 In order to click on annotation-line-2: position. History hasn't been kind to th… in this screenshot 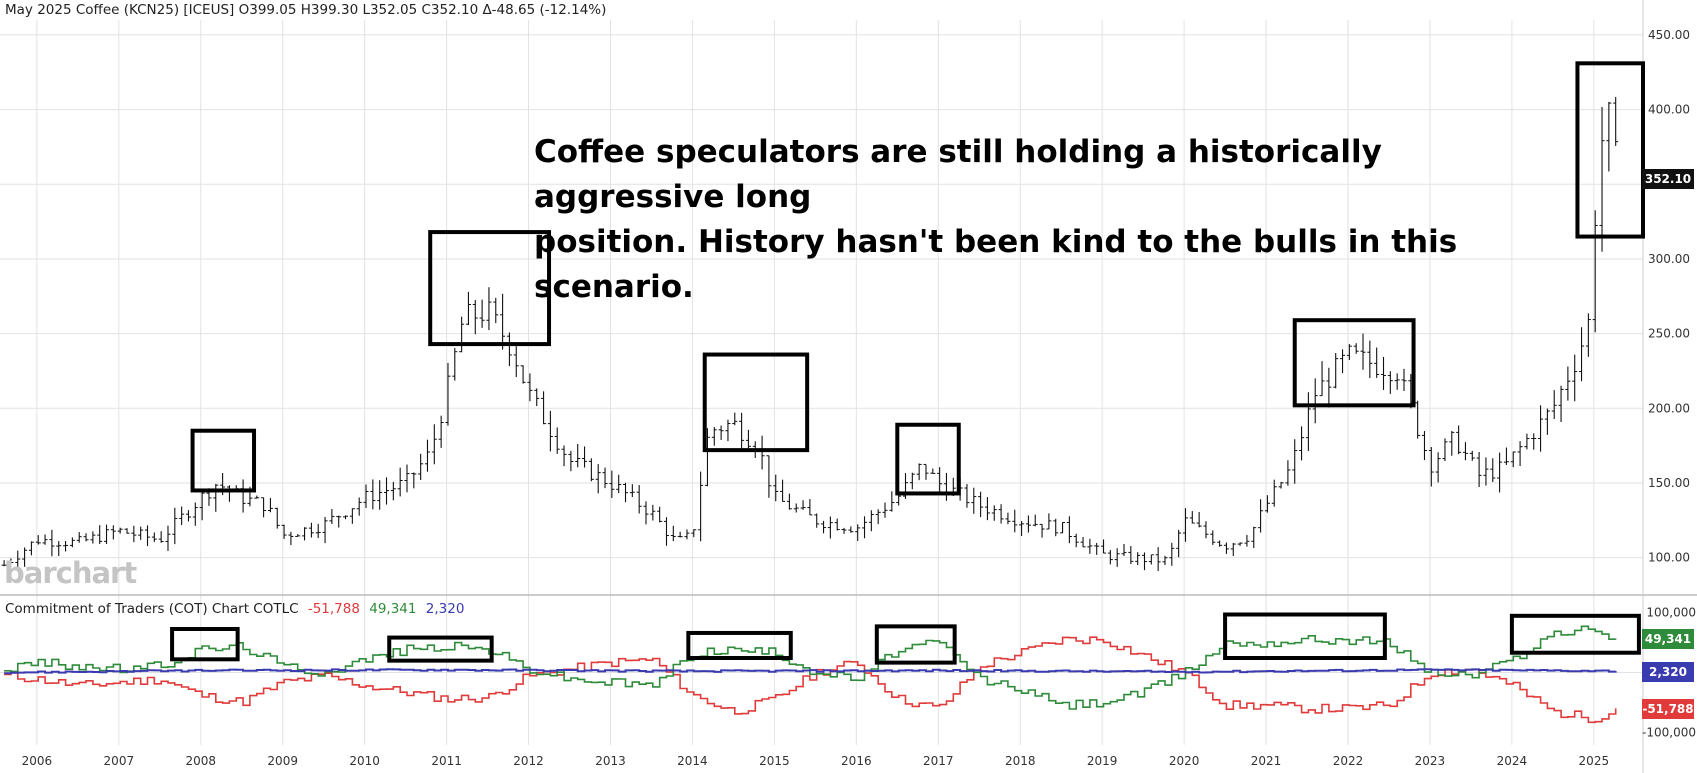, I will do `click(996, 264)`.